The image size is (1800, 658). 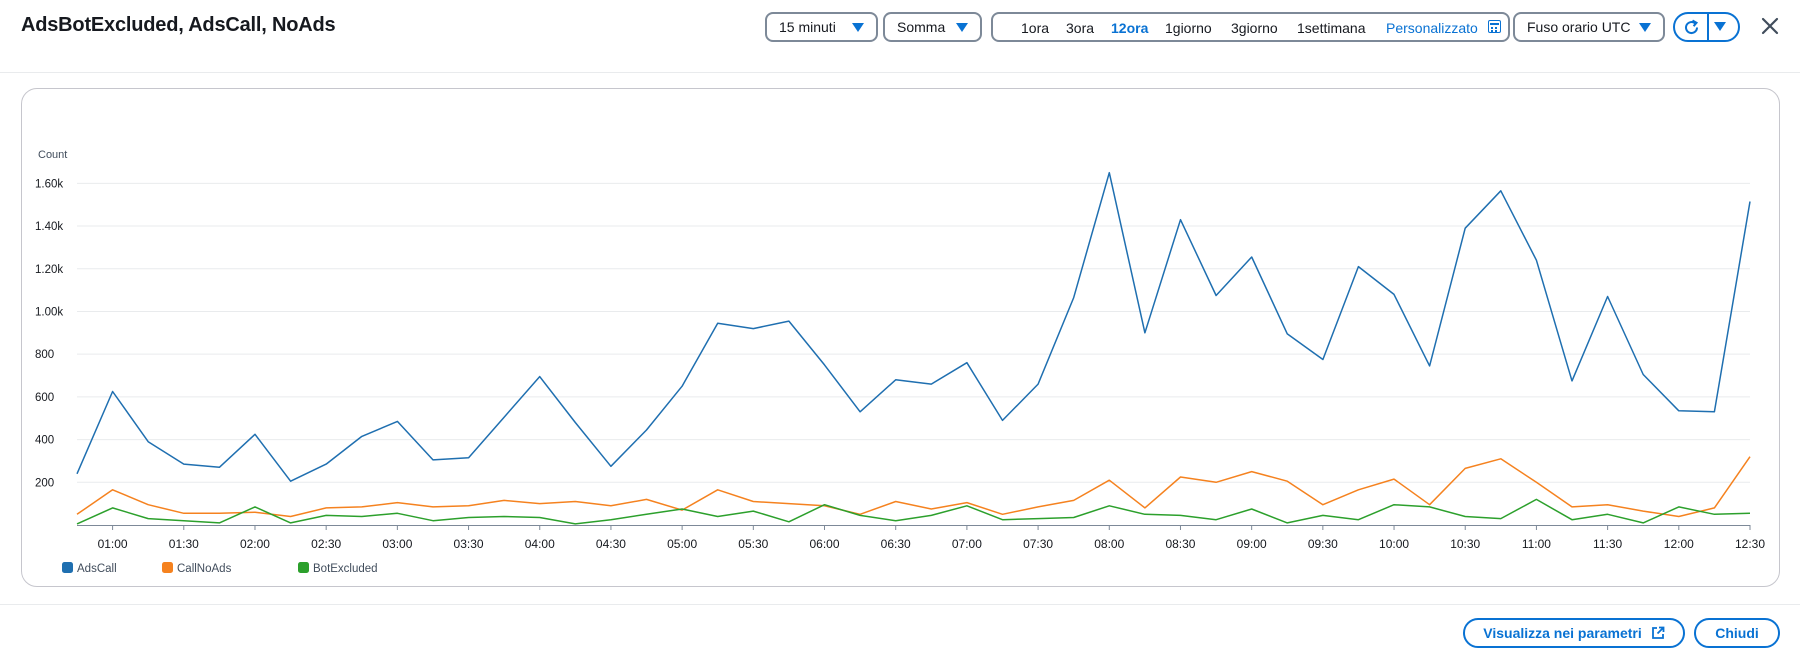 I want to click on legend-item-BotExcluded: BotExcluded, so click(x=338, y=568).